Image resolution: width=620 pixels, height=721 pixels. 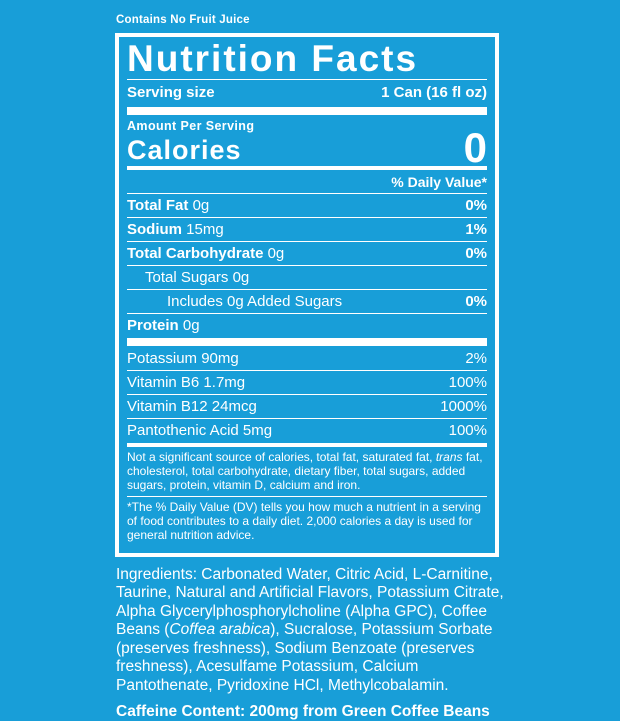 What do you see at coordinates (184, 150) in the screenshot?
I see `calories-label: Calories` at bounding box center [184, 150].